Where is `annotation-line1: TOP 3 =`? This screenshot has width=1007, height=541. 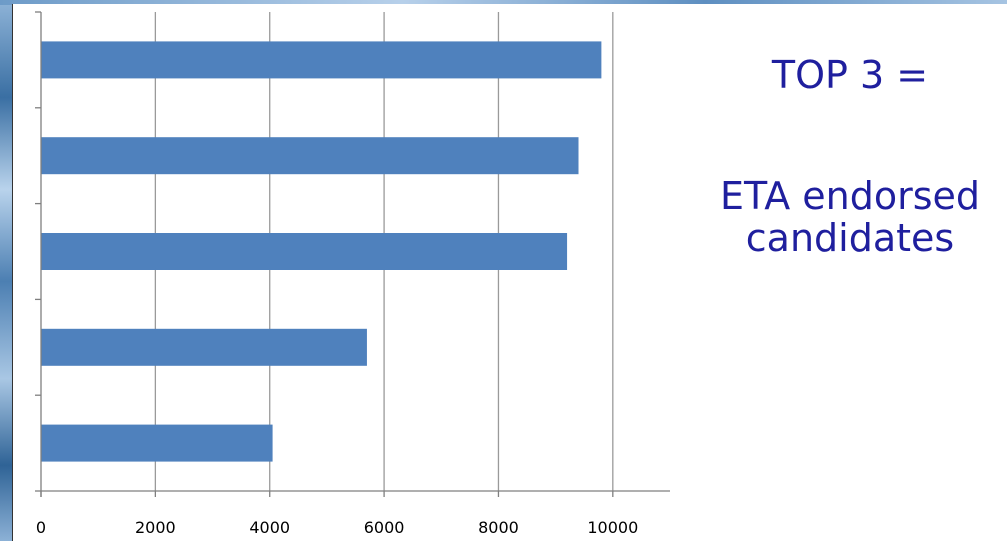
annotation-line1: TOP 3 = is located at coordinates (850, 75).